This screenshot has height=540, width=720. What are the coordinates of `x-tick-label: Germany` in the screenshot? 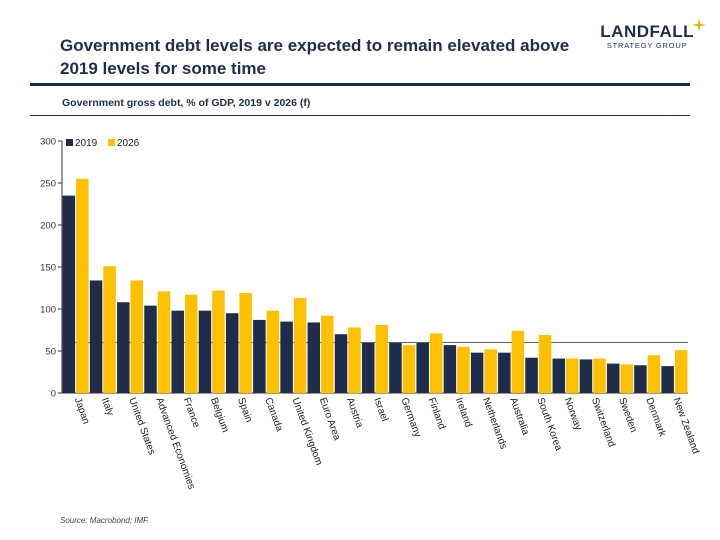 It's located at (410, 417).